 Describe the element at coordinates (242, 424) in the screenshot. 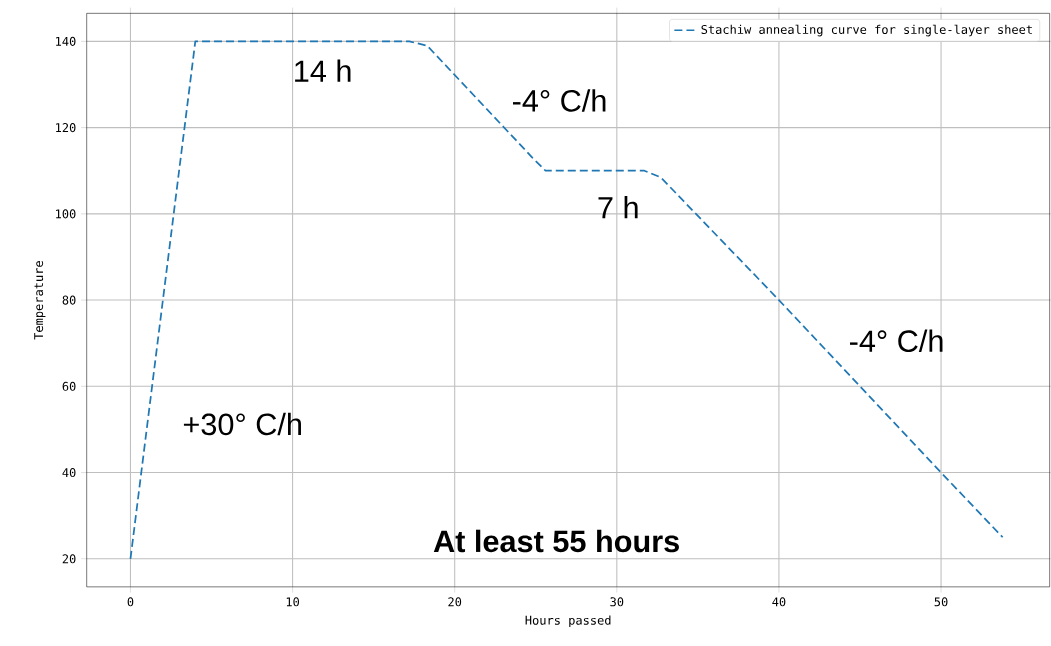

I see `annotation: +30° C/h` at that location.